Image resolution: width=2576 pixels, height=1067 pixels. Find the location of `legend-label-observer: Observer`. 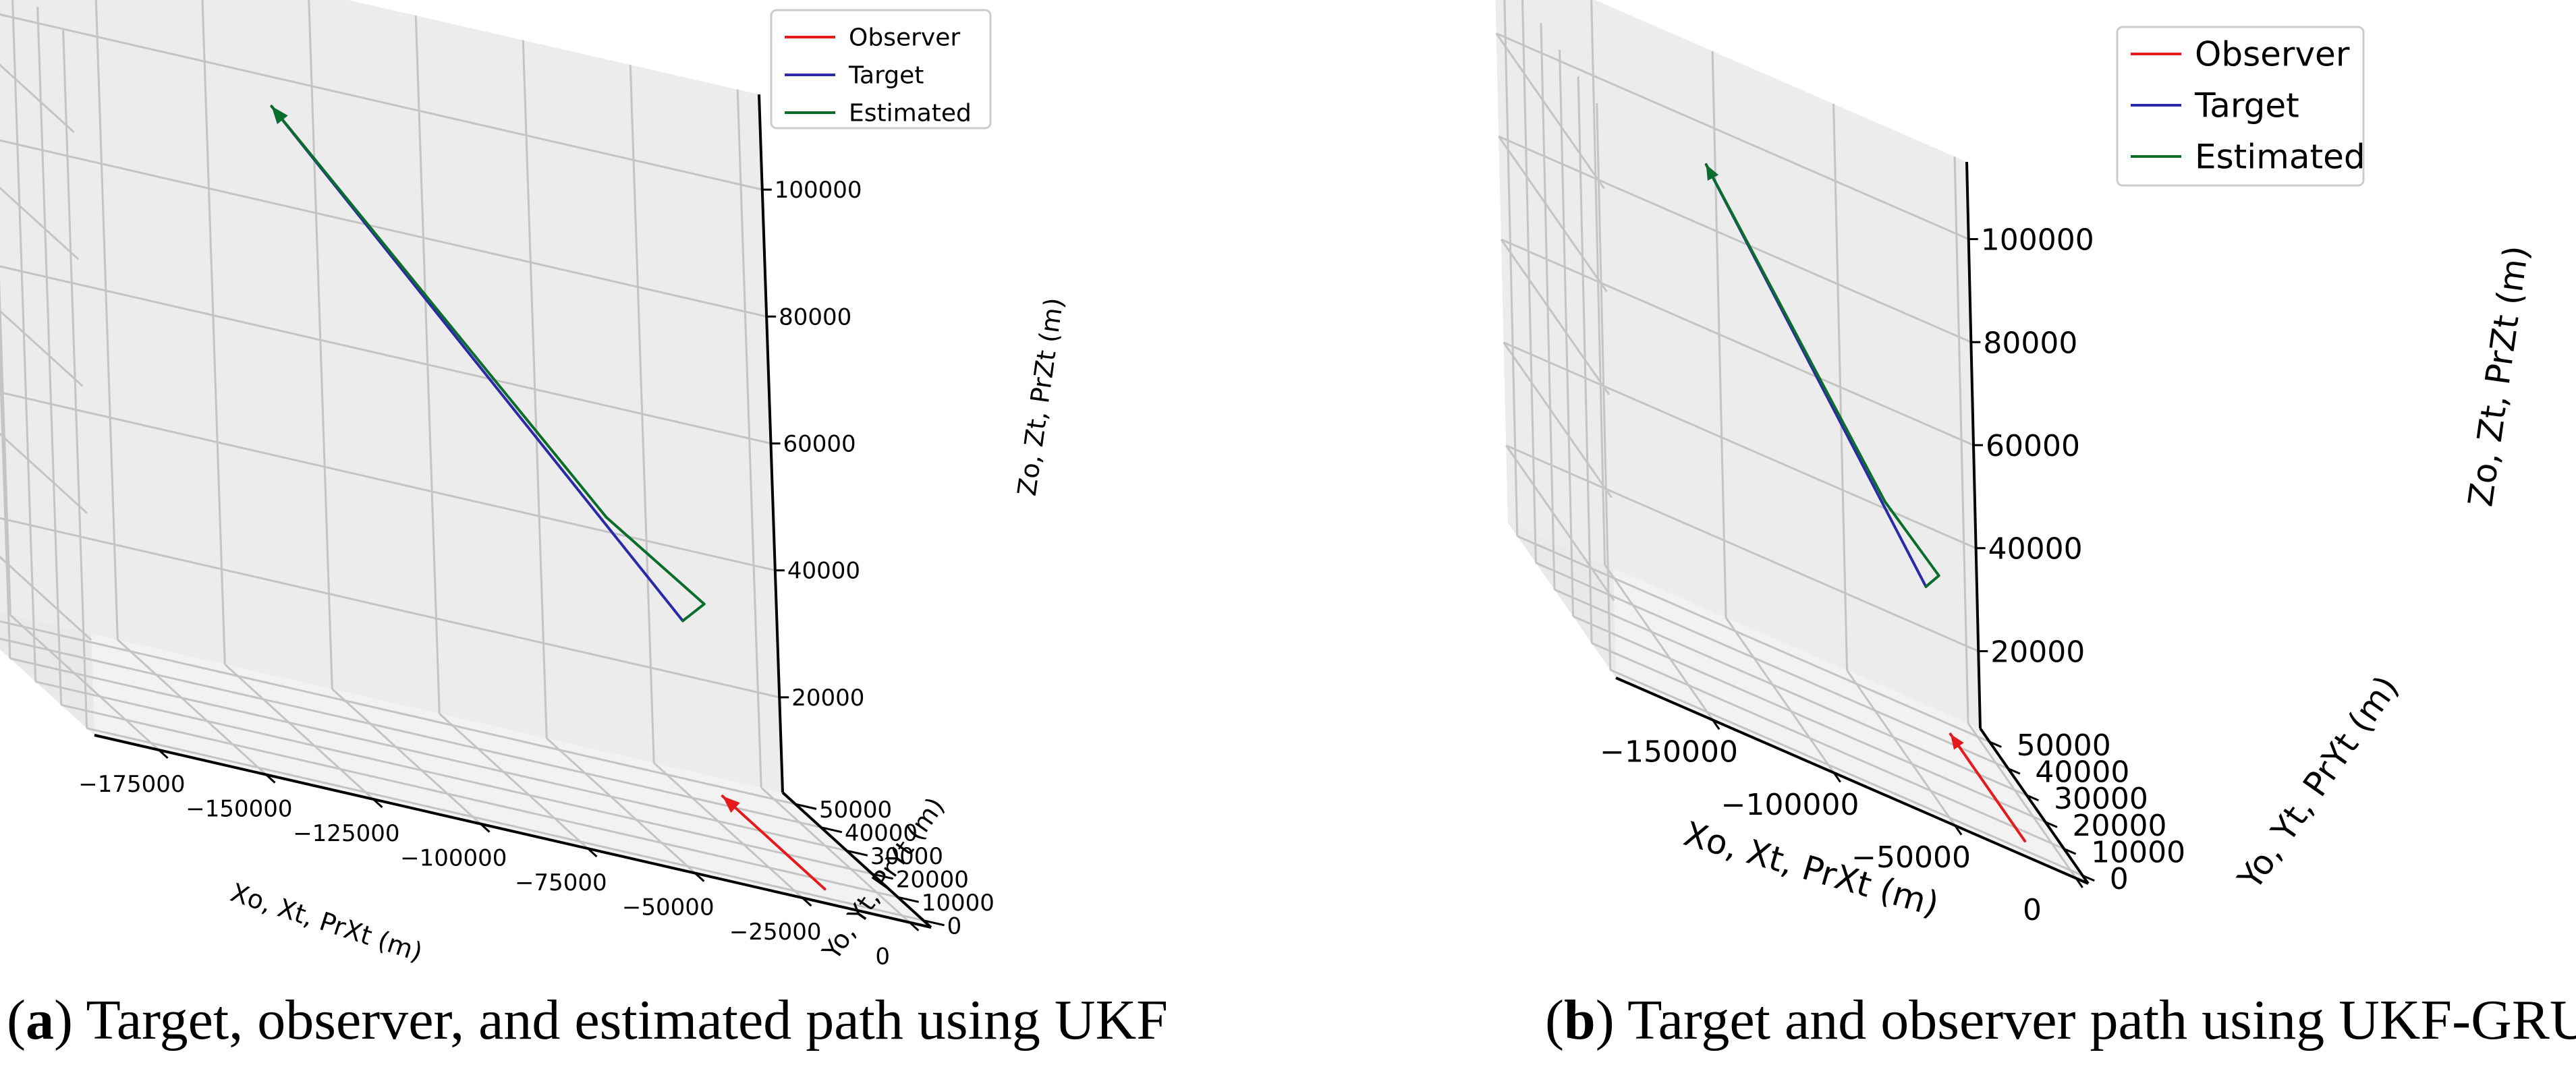

legend-label-observer: Observer is located at coordinates (904, 38).